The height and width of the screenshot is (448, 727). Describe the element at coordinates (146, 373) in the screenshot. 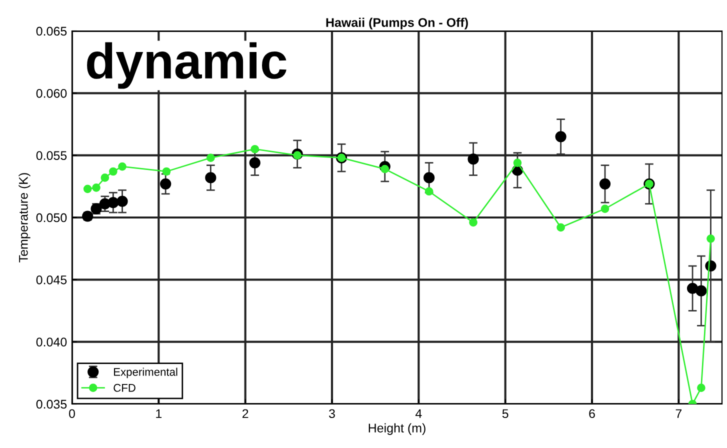

I see `legend-label: Experimental` at that location.